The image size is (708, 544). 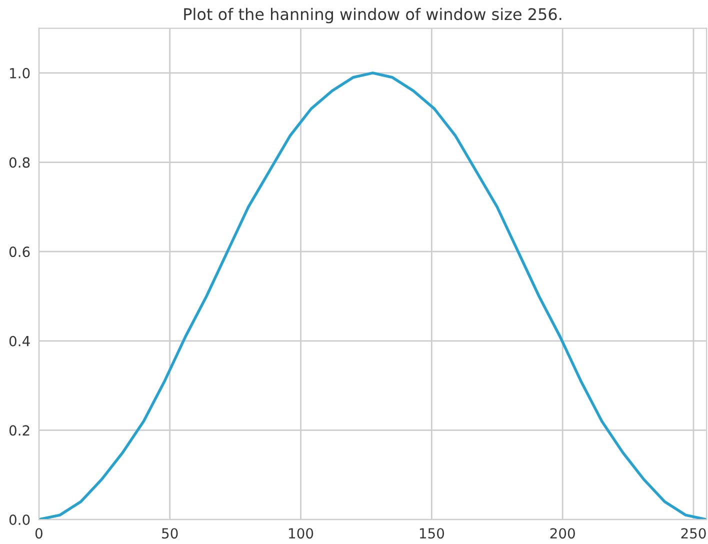 I want to click on x-tick-label: 150, so click(x=432, y=533).